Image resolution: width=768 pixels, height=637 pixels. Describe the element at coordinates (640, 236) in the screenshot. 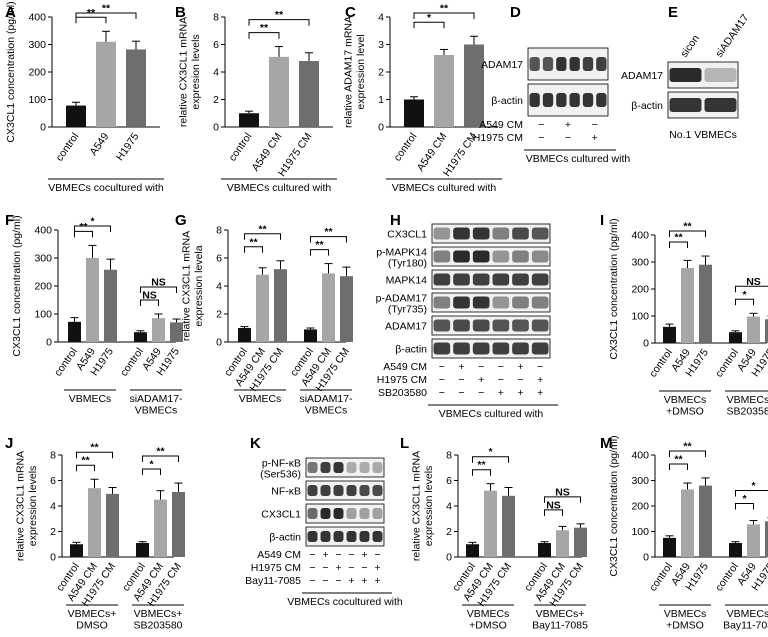

I see `y-tick-label: 400` at that location.